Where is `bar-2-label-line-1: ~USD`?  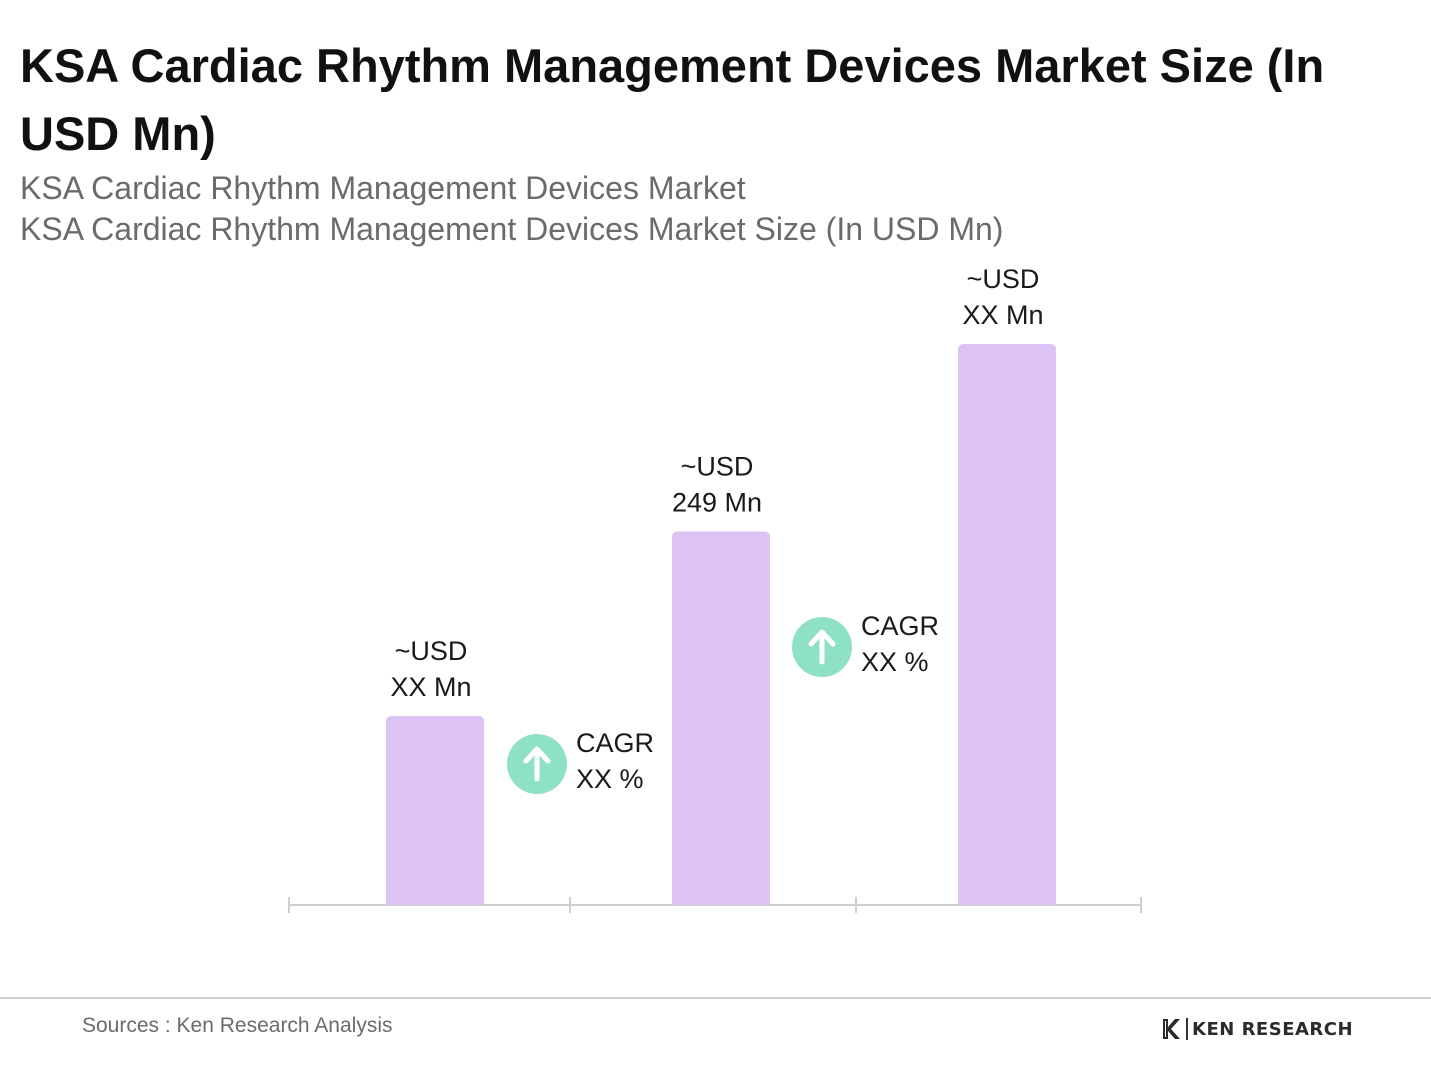
bar-2-label-line-1: ~USD is located at coordinates (717, 467).